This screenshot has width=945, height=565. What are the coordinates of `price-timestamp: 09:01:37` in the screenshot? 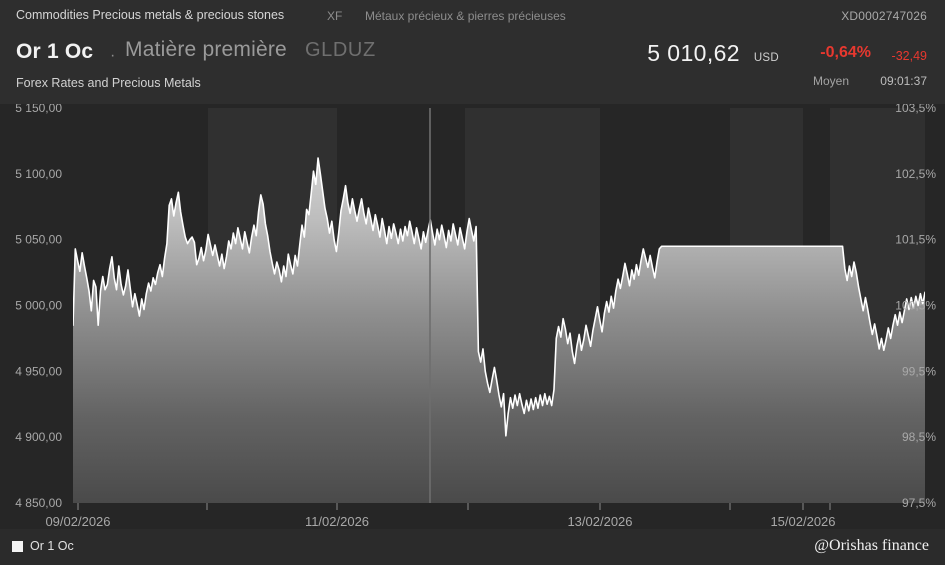 It's located at (903, 81).